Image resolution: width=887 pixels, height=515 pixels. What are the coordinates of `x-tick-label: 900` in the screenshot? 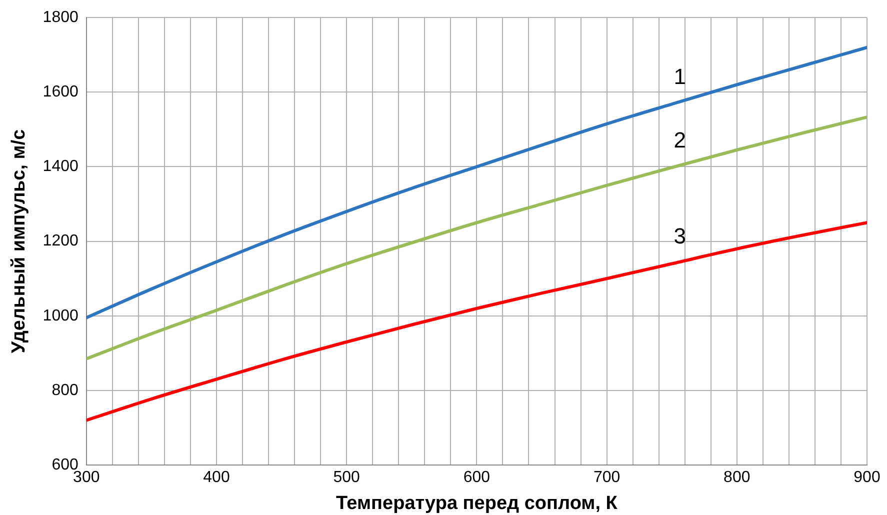 It's located at (867, 477).